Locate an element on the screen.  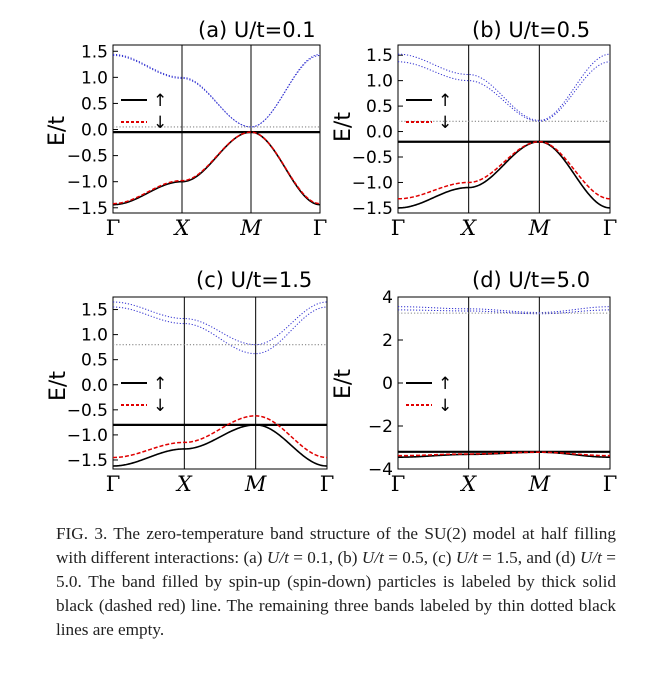
panel-c-ytick-label: −0.5 is located at coordinates (87, 411).